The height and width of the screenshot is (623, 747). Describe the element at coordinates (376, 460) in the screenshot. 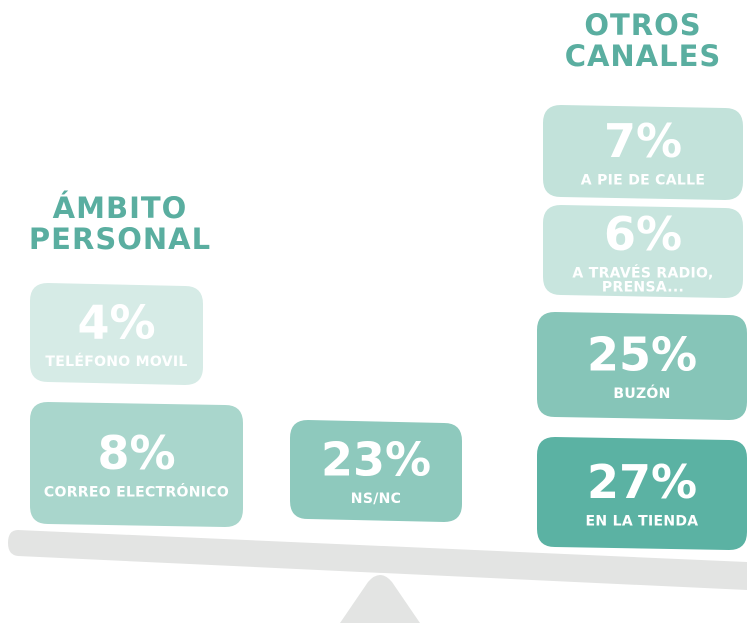

I see `stat-value: 23%` at that location.